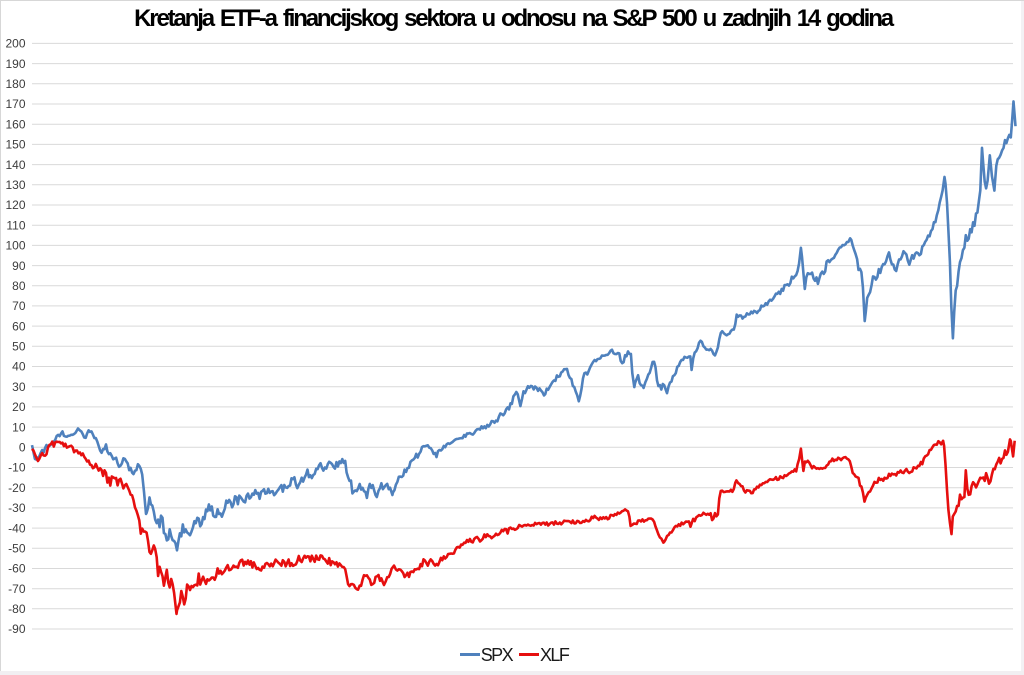 The width and height of the screenshot is (1024, 675). I want to click on svg-text: 40, so click(19, 367).